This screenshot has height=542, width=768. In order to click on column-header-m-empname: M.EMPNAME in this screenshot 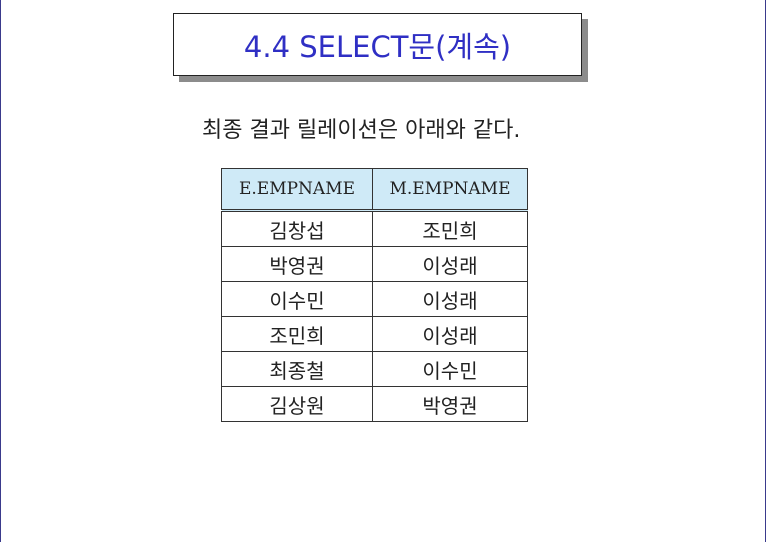, I will do `click(450, 190)`.